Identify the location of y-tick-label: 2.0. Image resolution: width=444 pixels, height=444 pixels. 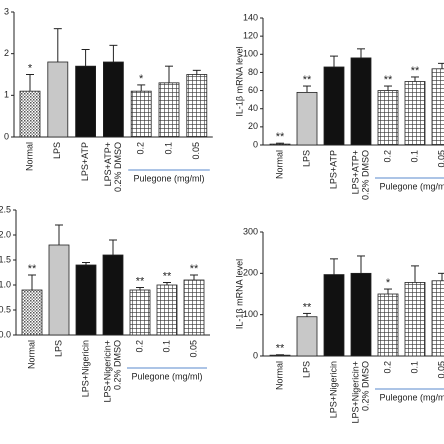
(5, 234).